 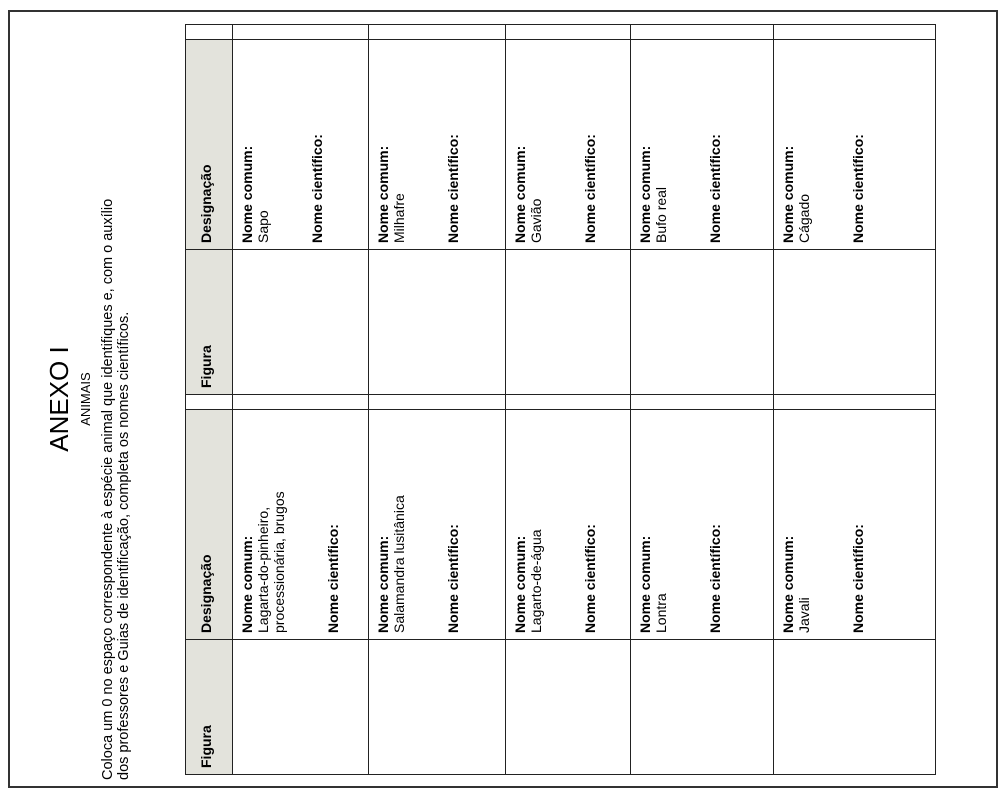 What do you see at coordinates (661, 613) in the screenshot?
I see `common-name: Lontra` at bounding box center [661, 613].